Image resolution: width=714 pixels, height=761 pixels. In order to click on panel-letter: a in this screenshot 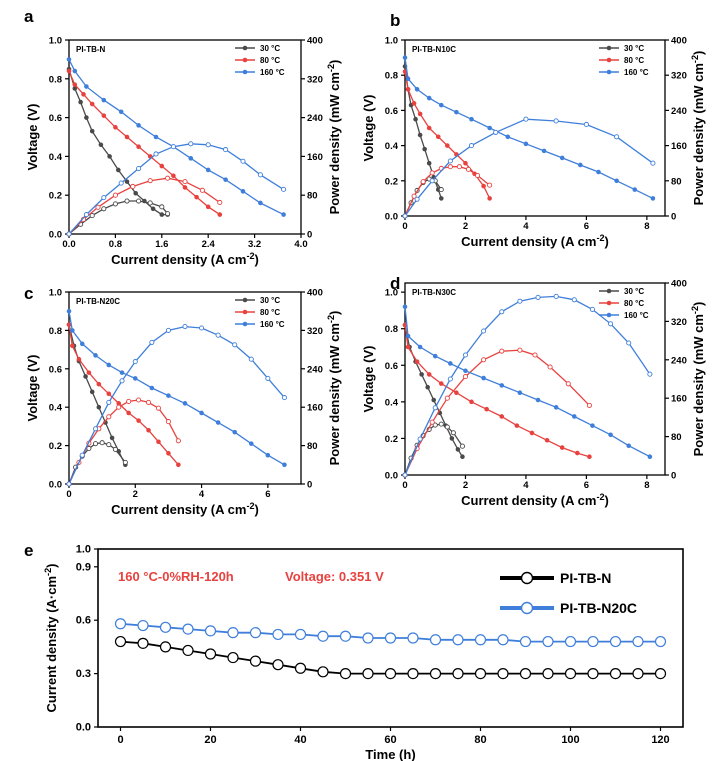, I will do `click(29, 16)`.